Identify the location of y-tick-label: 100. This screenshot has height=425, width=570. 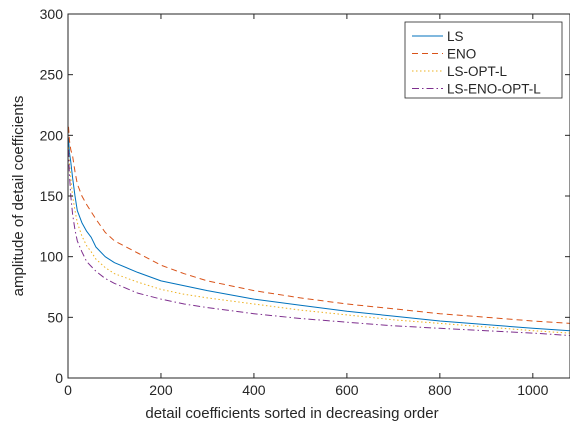
(52, 257).